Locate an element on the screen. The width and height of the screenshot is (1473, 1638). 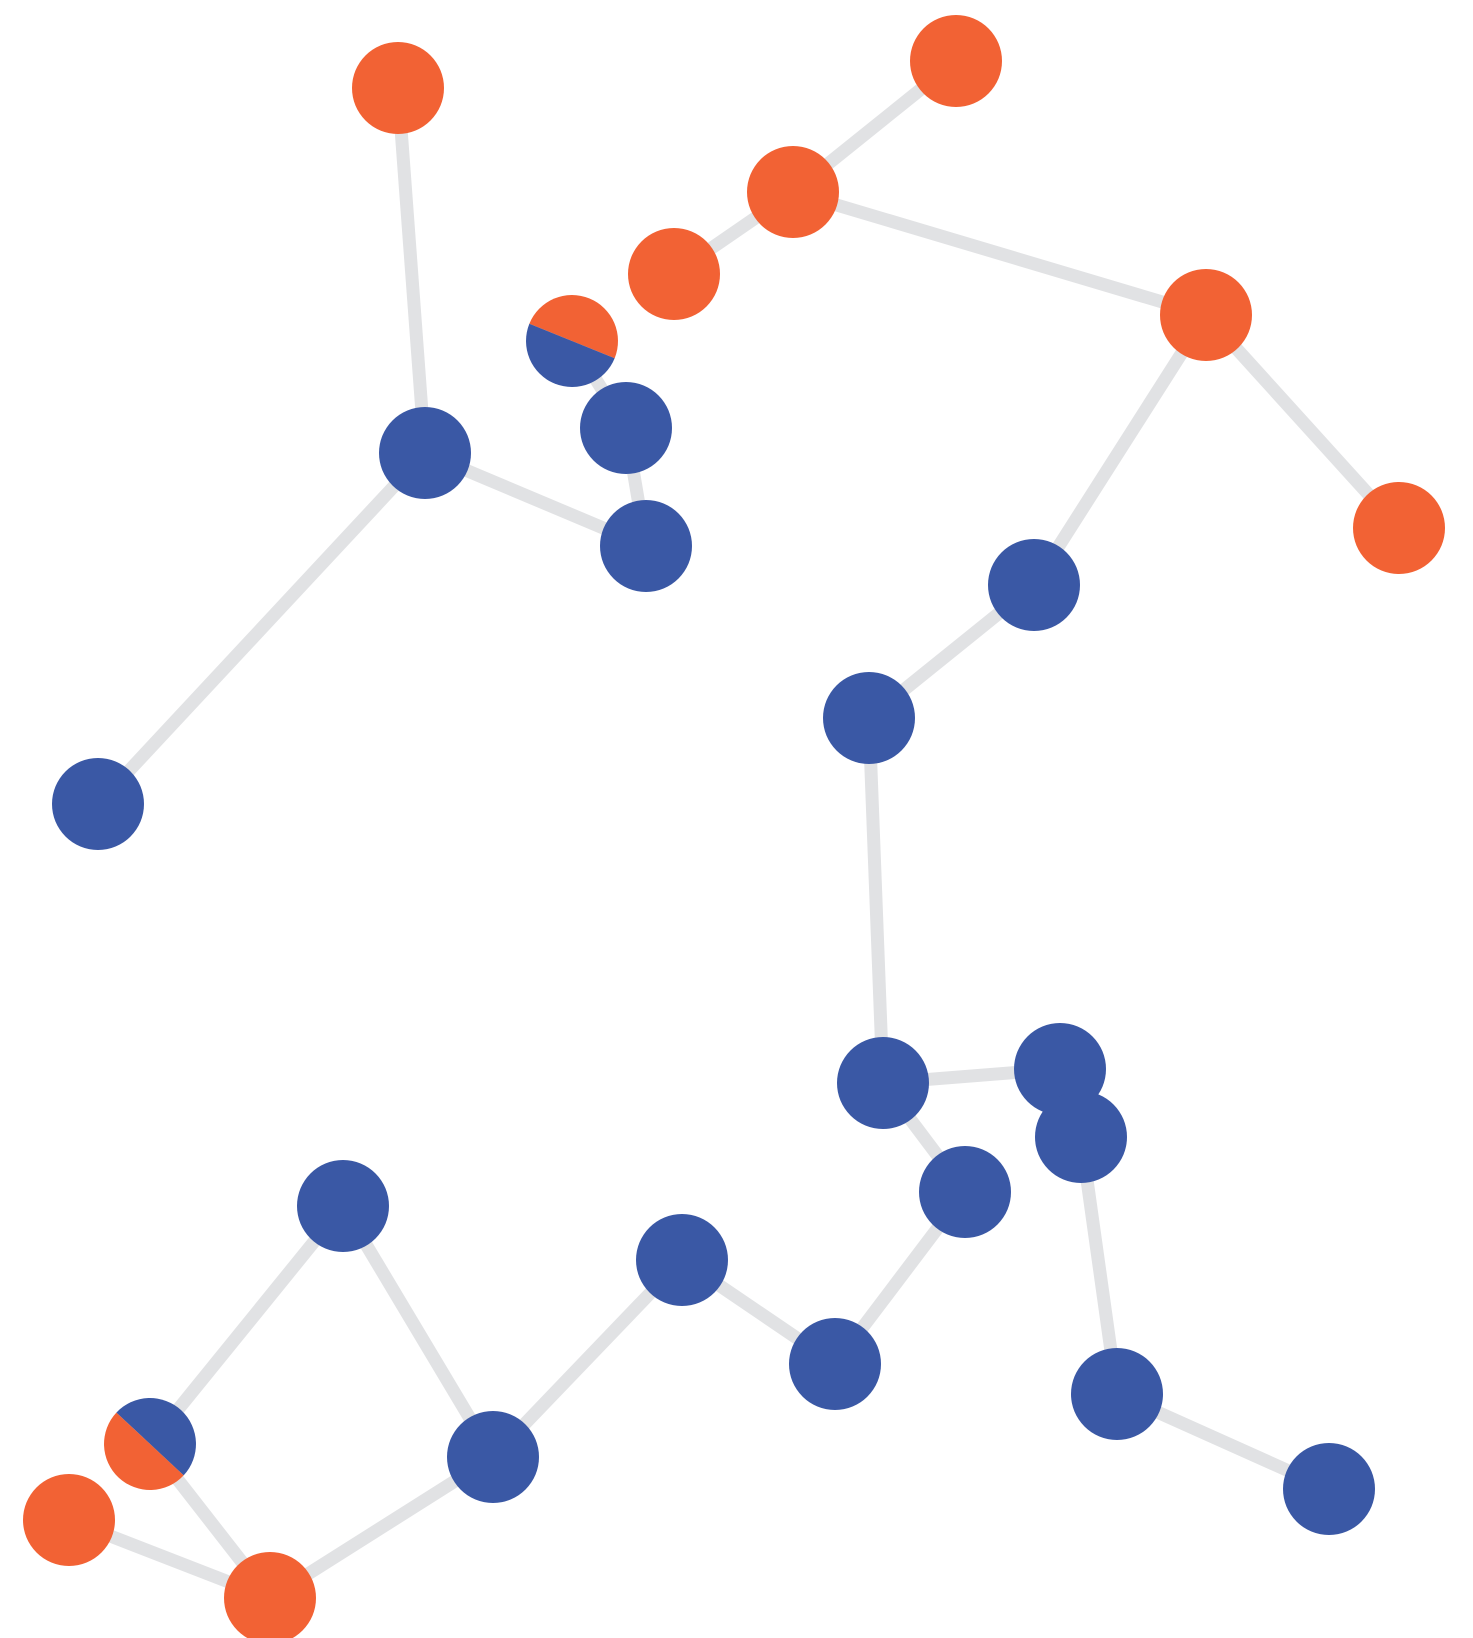
node-n09 is located at coordinates (425, 453).